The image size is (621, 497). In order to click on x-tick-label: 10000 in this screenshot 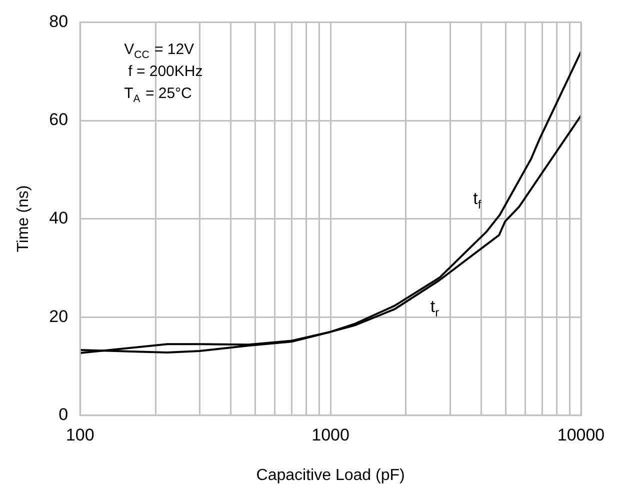, I will do `click(581, 434)`.